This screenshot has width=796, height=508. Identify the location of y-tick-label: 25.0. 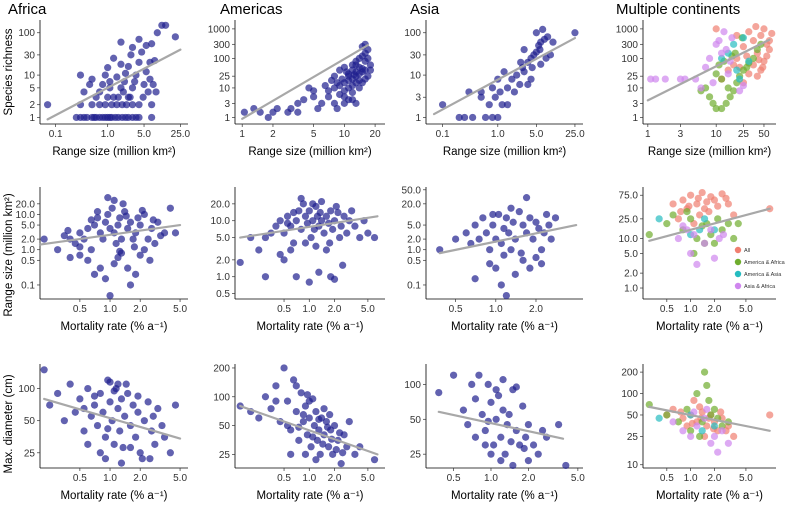
(629, 219).